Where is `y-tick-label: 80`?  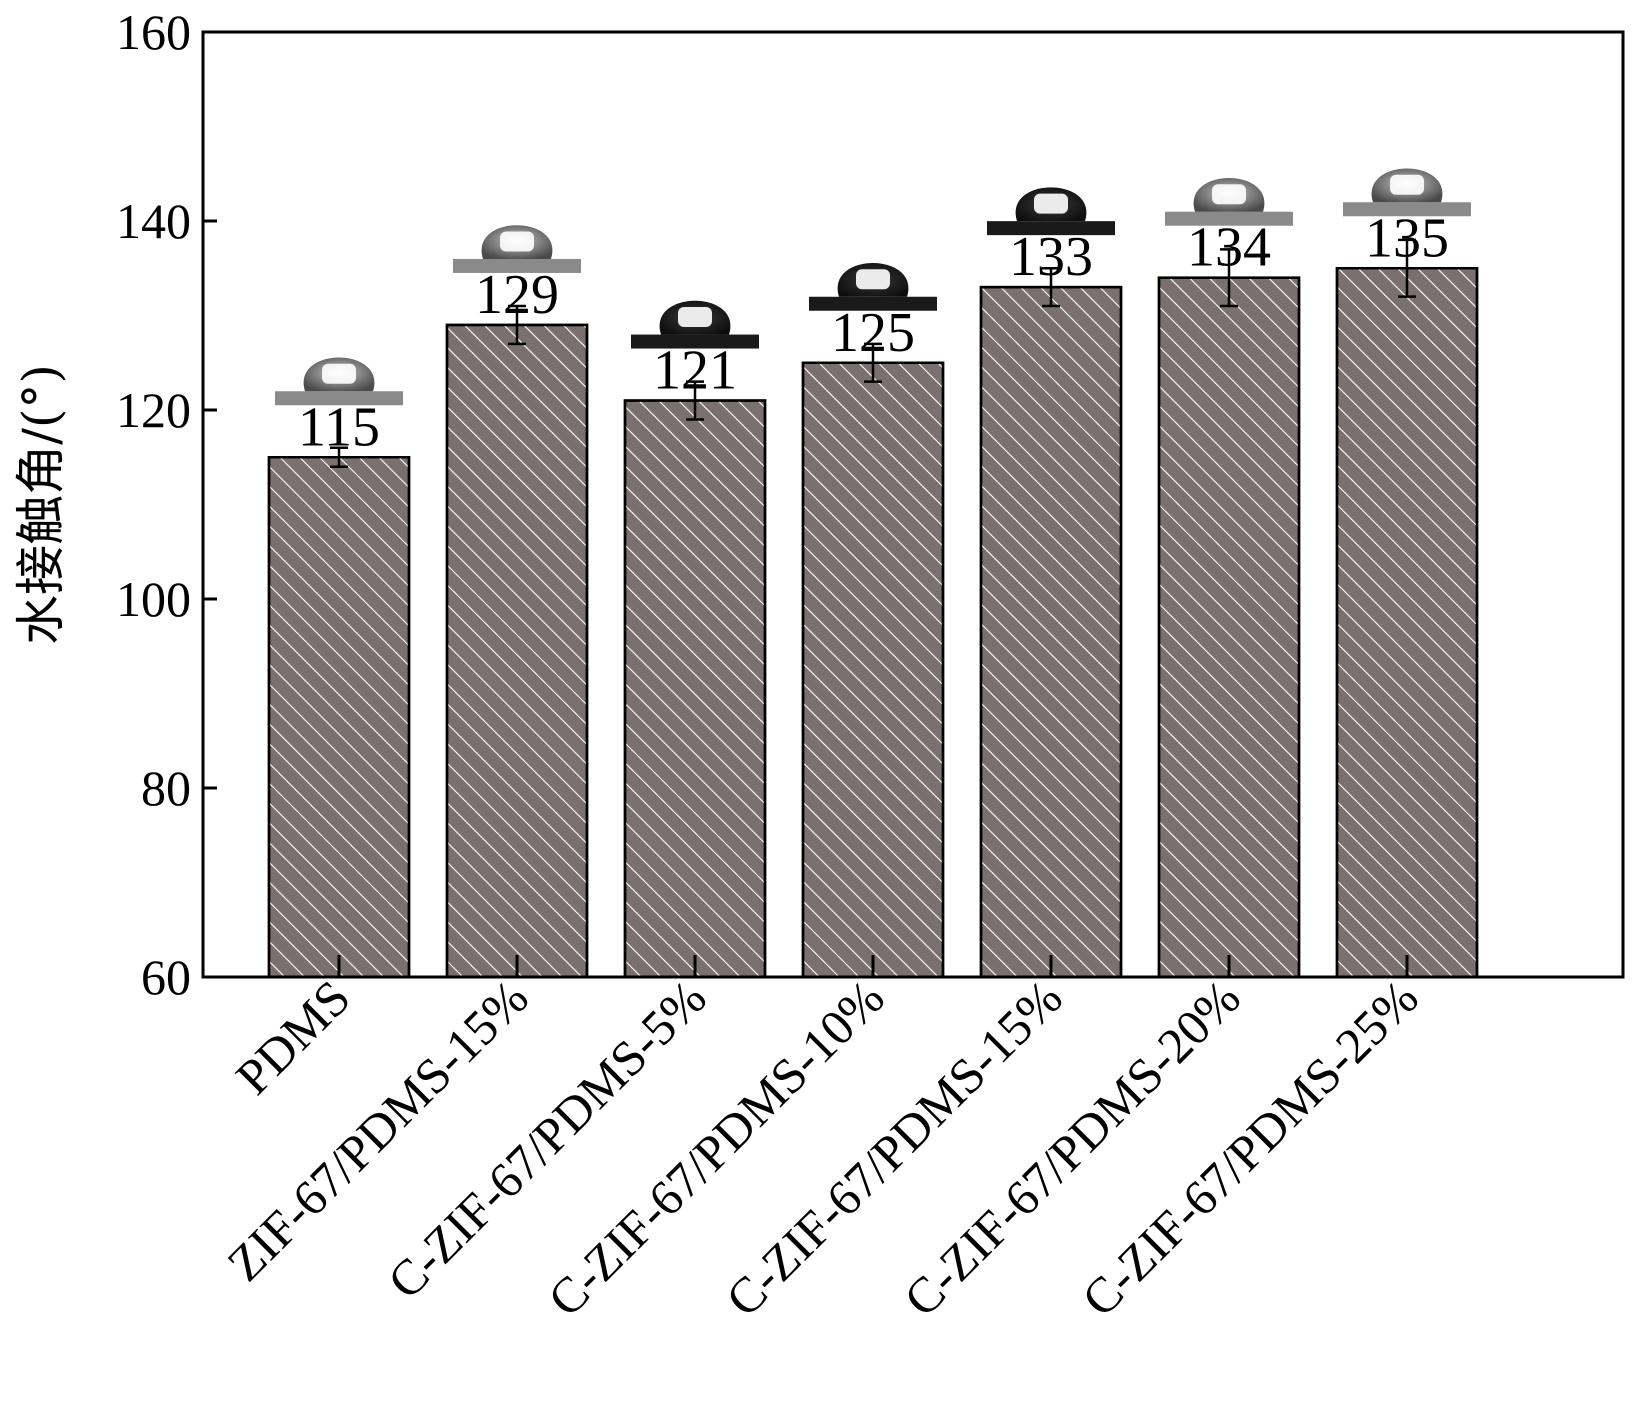 y-tick-label: 80 is located at coordinates (166, 788).